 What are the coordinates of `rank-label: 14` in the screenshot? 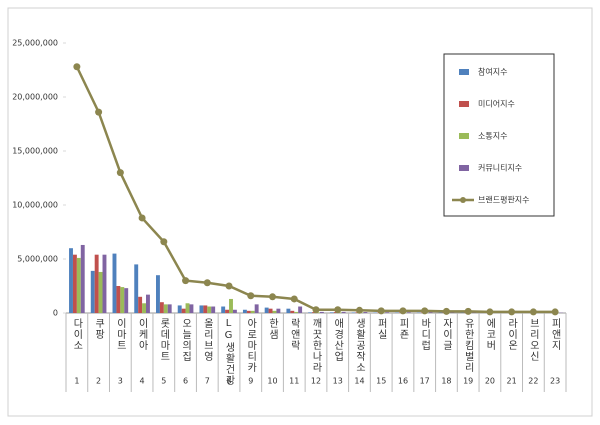 It's located at (359, 381).